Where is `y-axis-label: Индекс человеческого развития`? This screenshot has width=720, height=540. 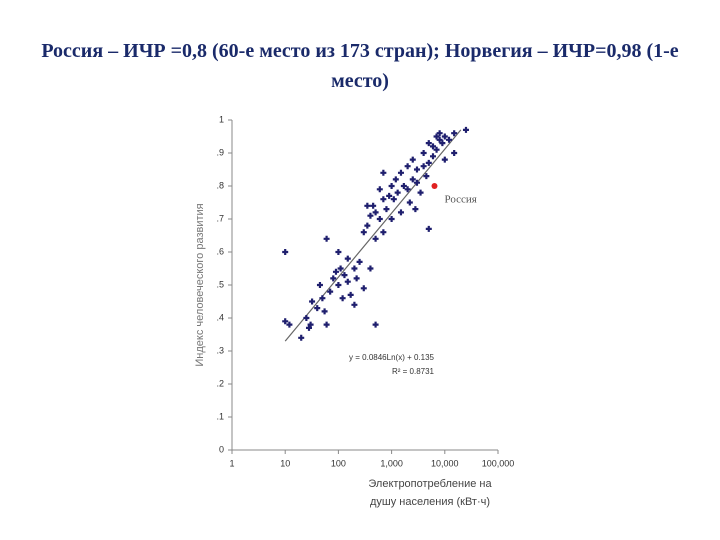 y-axis-label: Индекс человеческого развития is located at coordinates (200, 284).